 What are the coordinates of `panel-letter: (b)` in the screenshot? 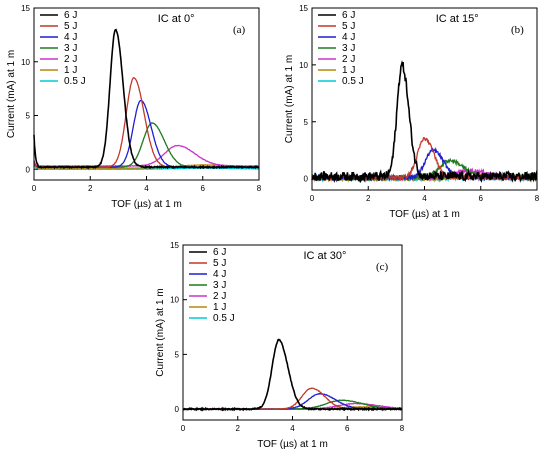 It's located at (517, 30).